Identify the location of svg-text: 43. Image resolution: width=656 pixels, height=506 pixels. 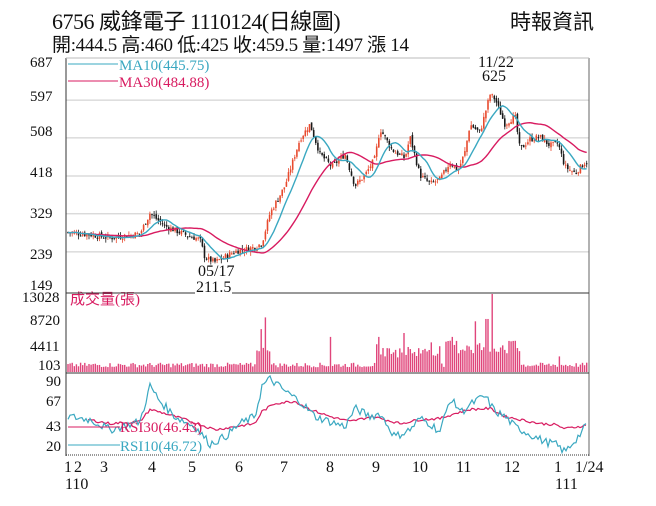
(53, 427).